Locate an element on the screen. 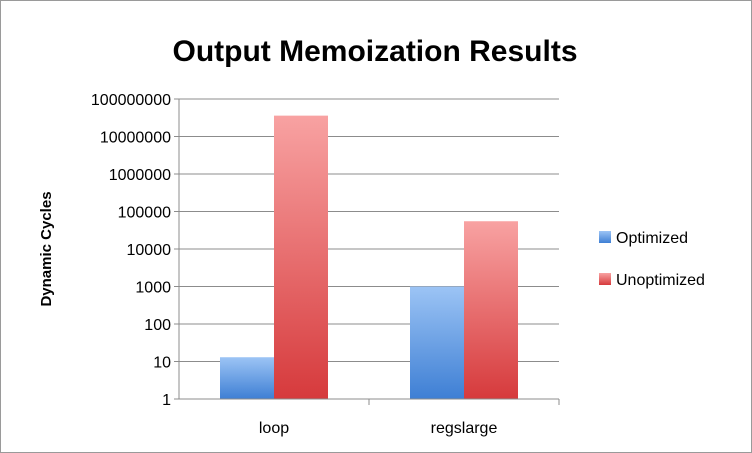 This screenshot has height=453, width=752. y-axis-label: Dynamic Cycles is located at coordinates (46, 248).